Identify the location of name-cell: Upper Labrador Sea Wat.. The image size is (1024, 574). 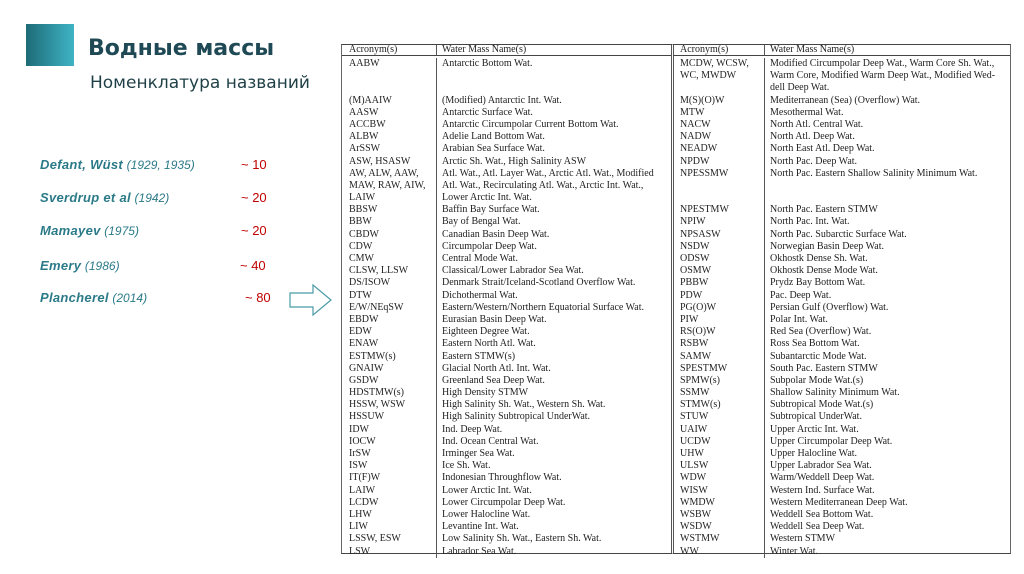
(821, 466).